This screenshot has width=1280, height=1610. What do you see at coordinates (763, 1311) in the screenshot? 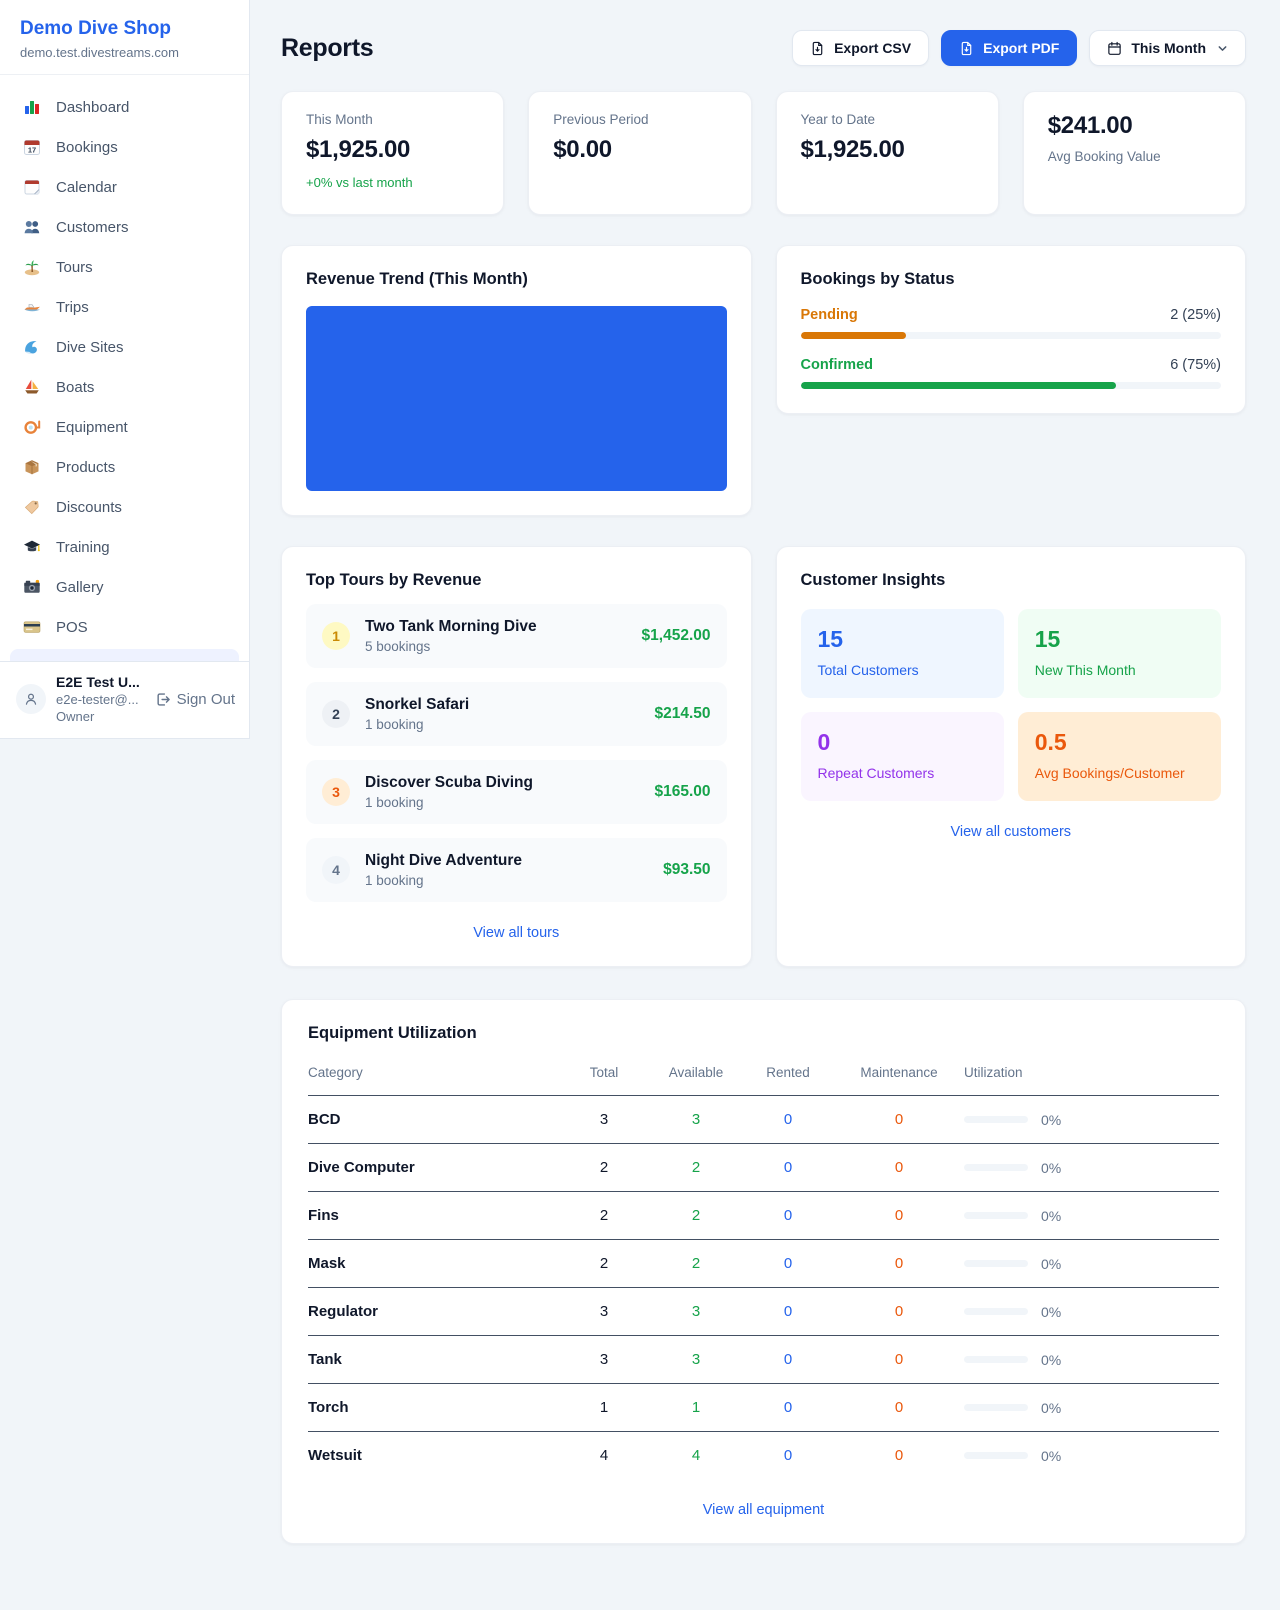
I see `equipment-table-row: Regulator 3 3 0 0 0%` at bounding box center [763, 1311].